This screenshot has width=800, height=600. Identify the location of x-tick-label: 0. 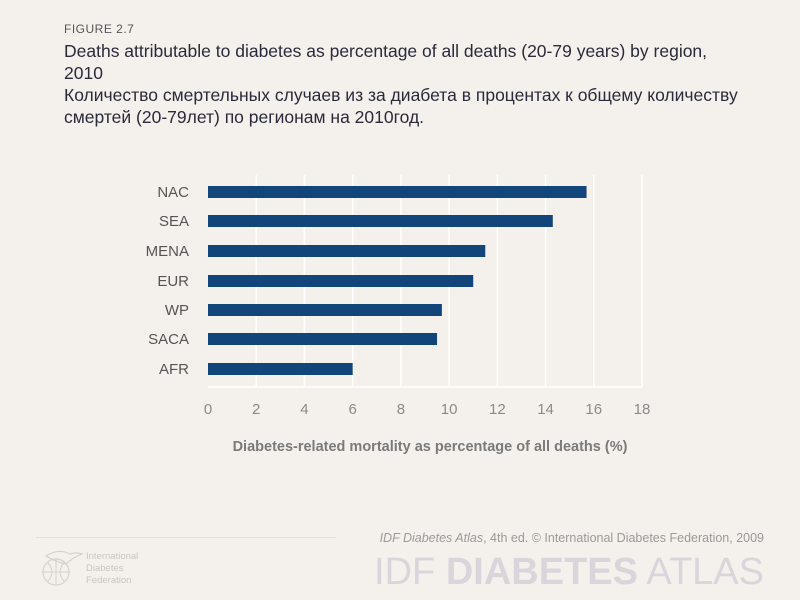
(208, 409).